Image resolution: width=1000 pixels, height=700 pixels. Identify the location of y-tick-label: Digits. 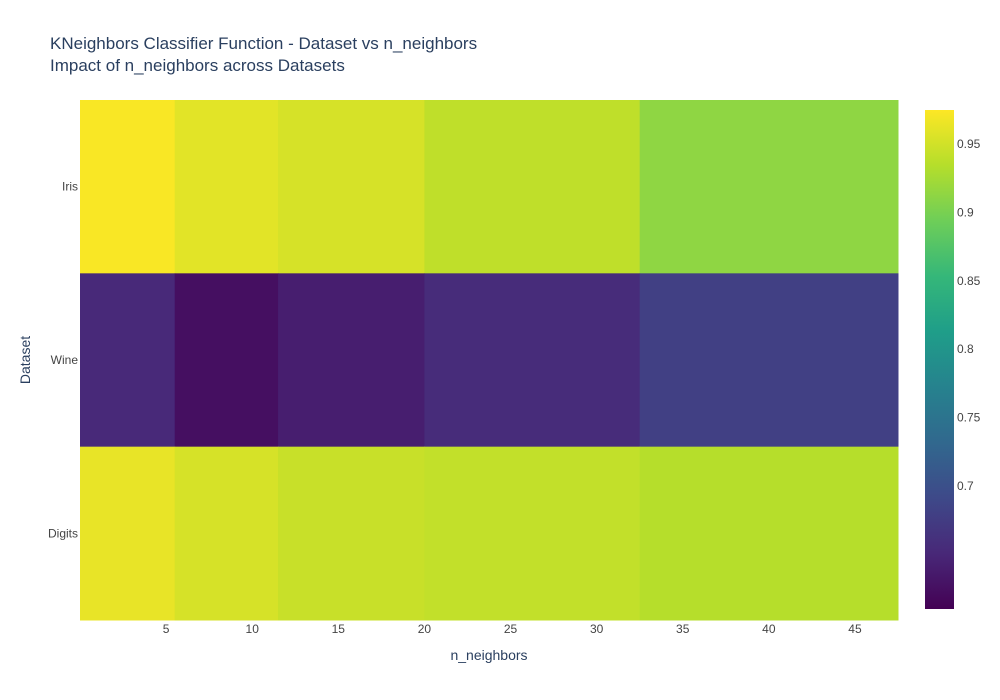
(63, 533).